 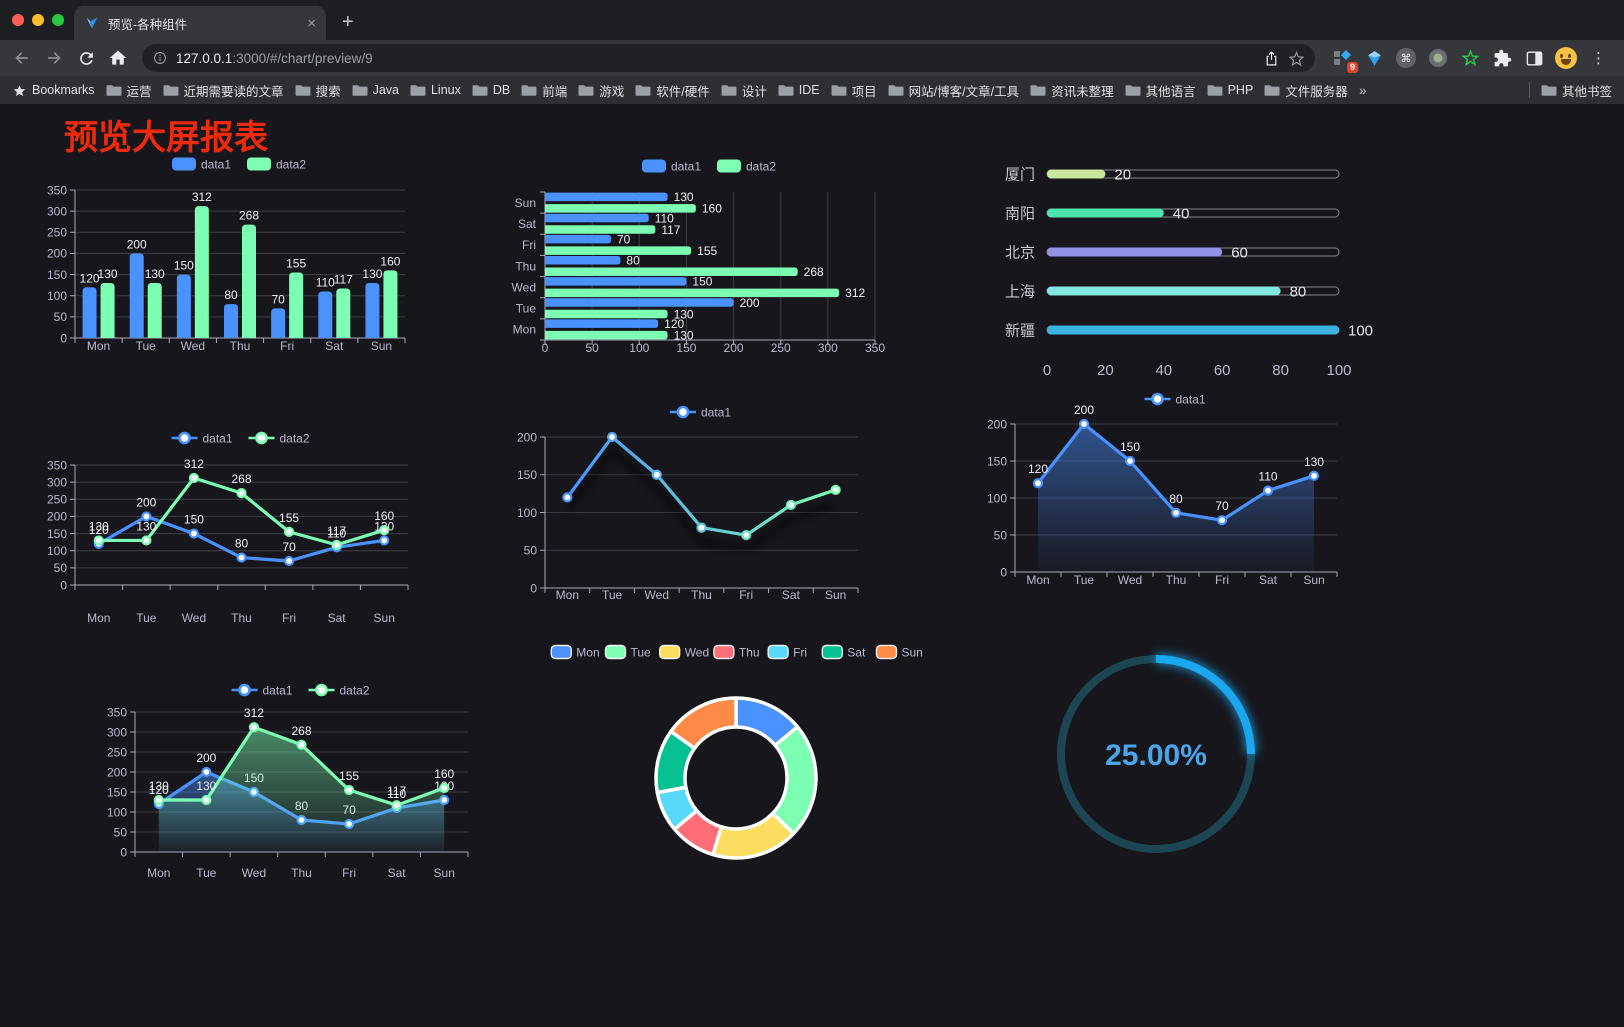 I want to click on svg-text: 120, so click(x=99, y=530).